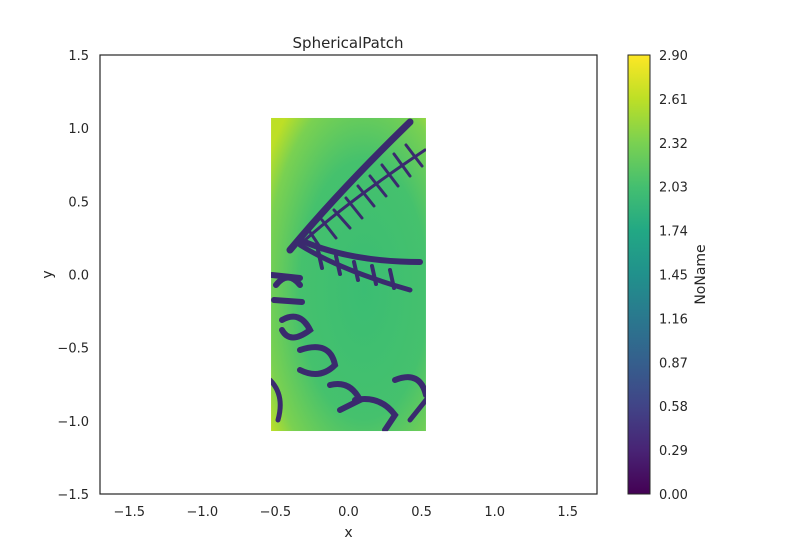 The image size is (800, 554). Describe the element at coordinates (421, 512) in the screenshot. I see `x-tick-label: 0.5` at that location.